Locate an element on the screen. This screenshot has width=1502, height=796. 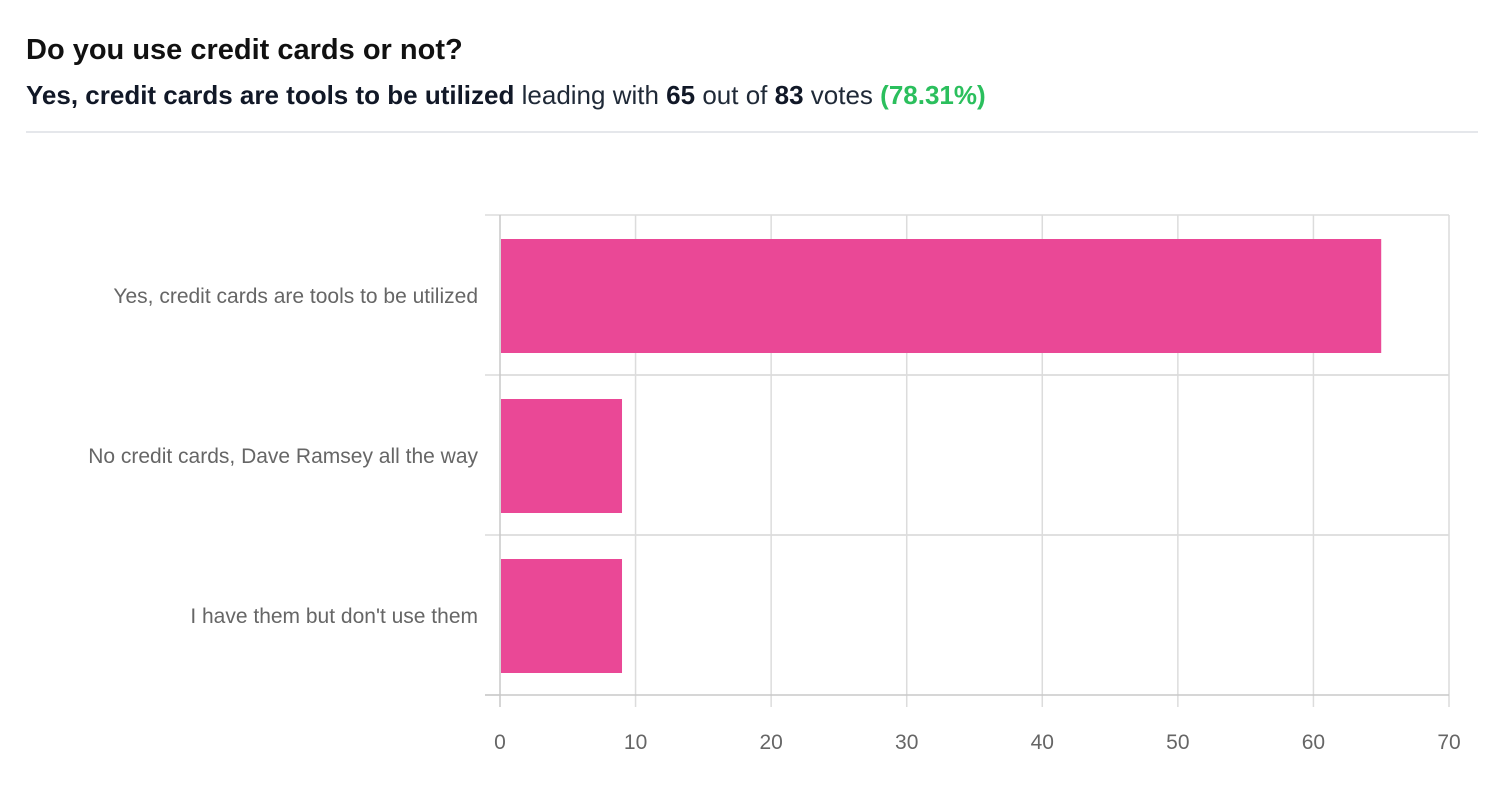
votes-text: votes is located at coordinates (841, 95).